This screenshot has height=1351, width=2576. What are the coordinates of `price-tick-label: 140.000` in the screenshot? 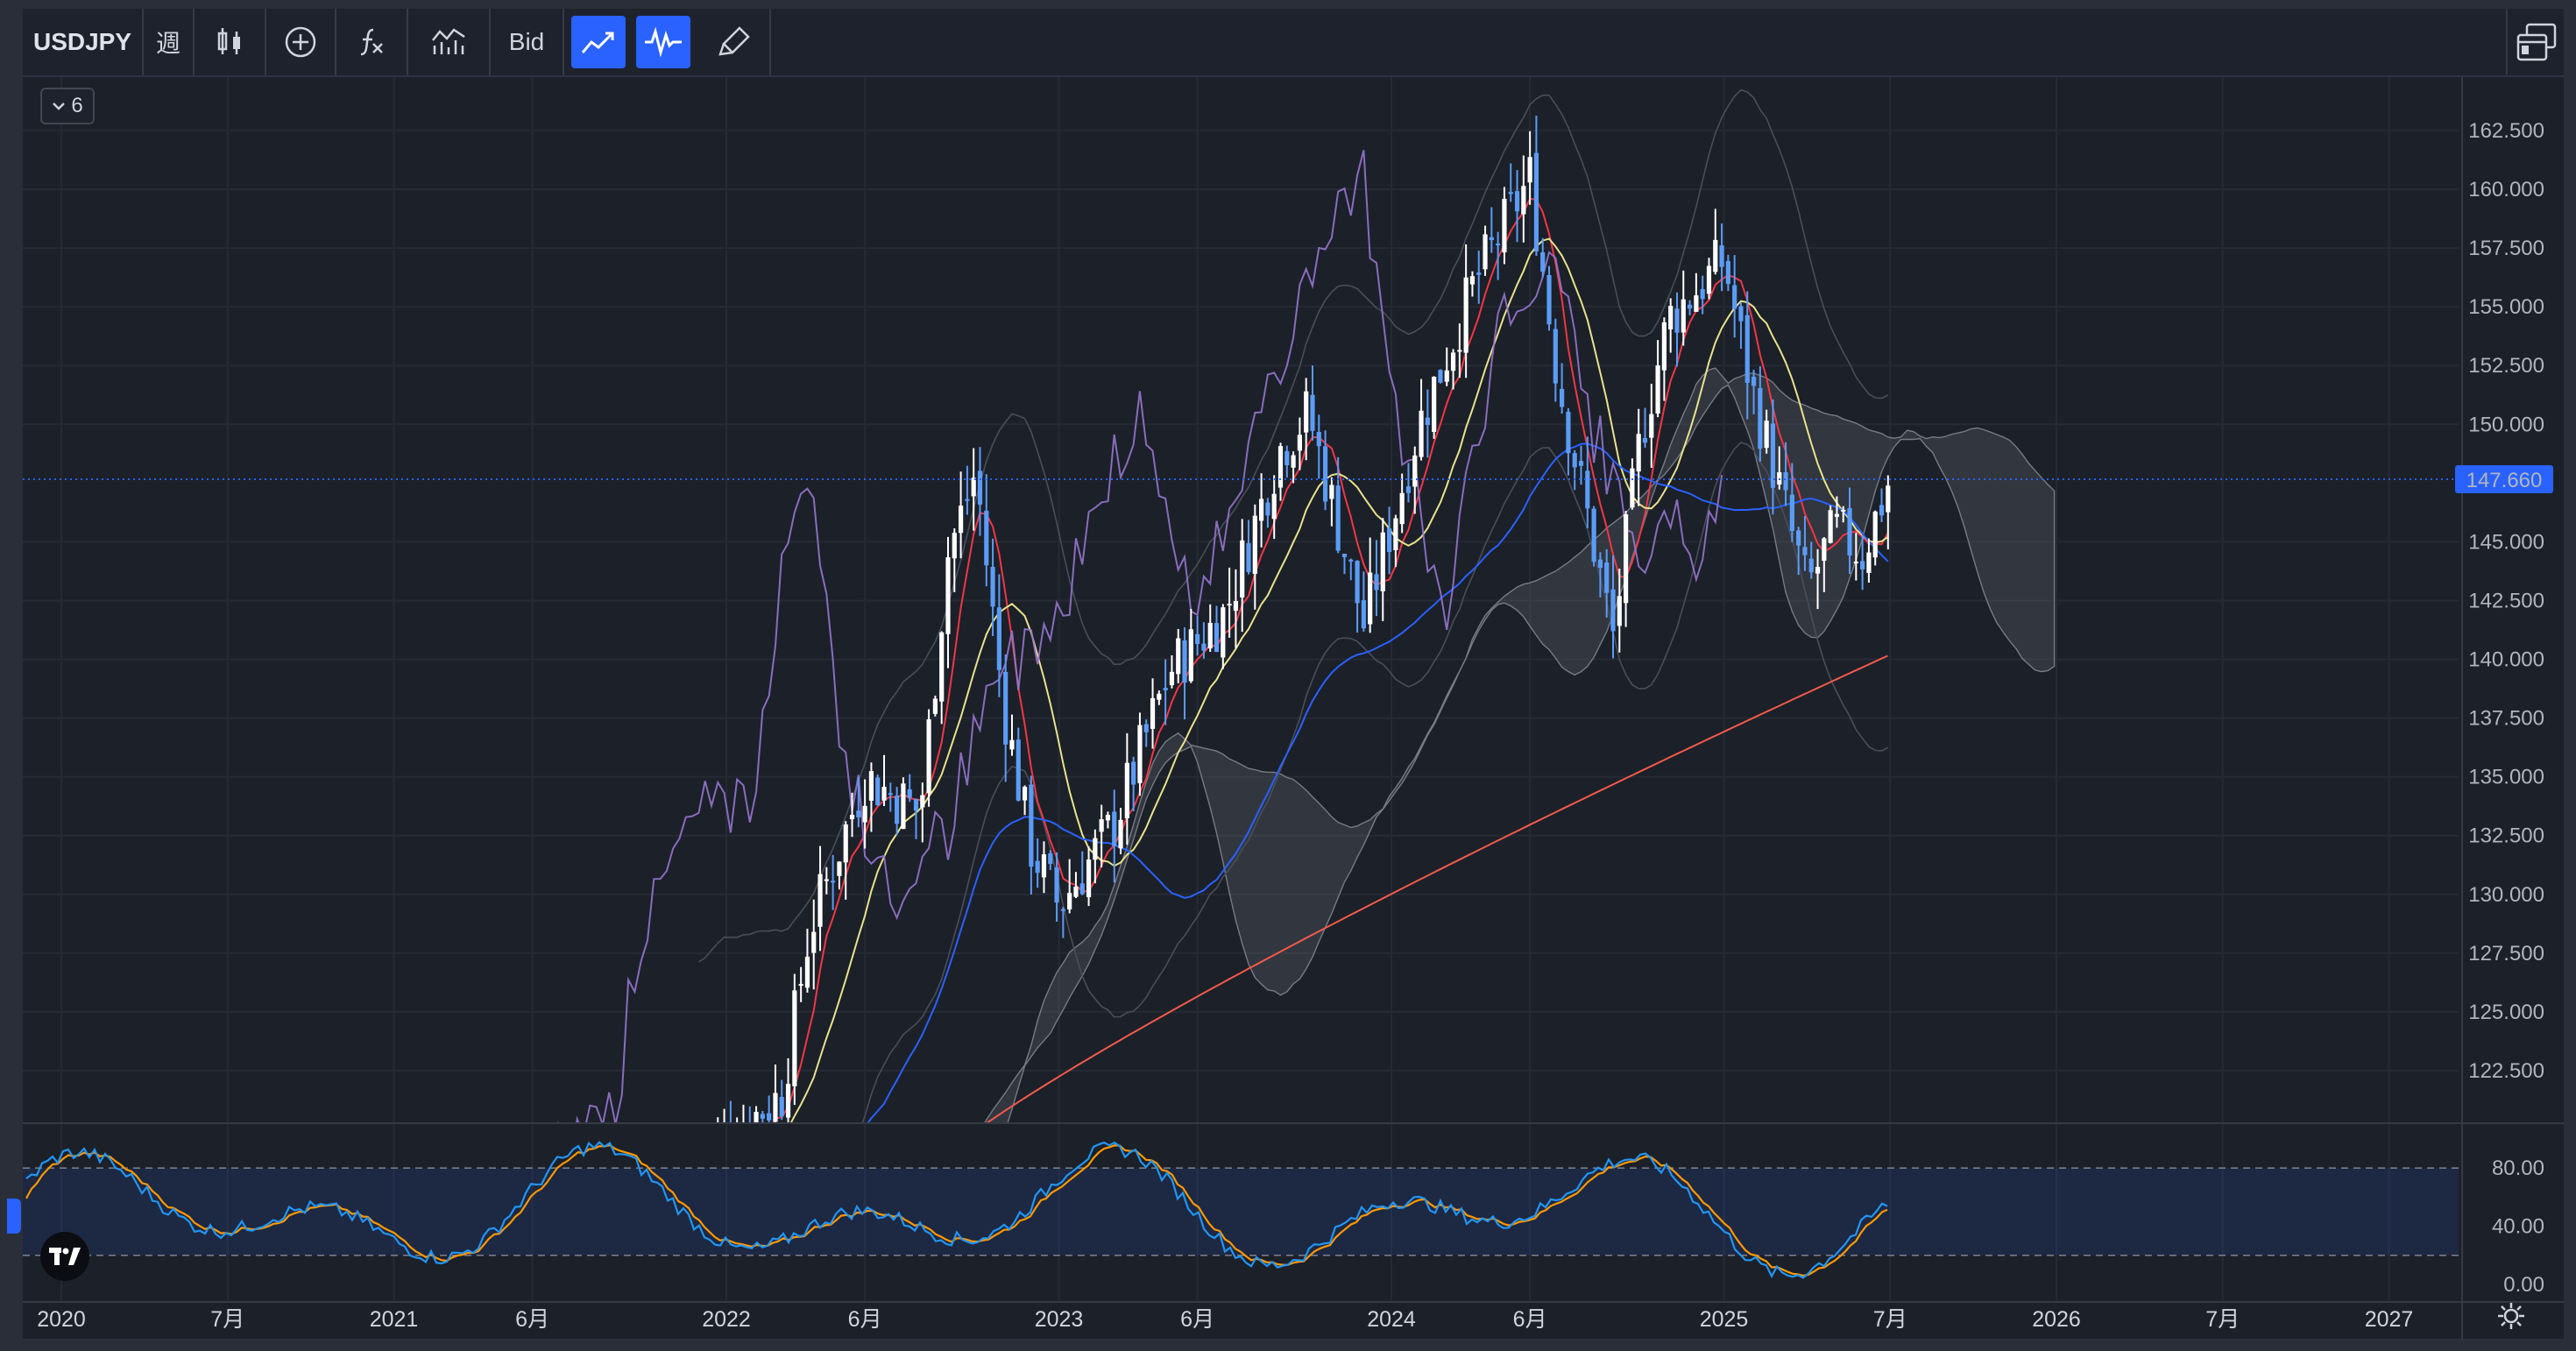 It's located at (2506, 660).